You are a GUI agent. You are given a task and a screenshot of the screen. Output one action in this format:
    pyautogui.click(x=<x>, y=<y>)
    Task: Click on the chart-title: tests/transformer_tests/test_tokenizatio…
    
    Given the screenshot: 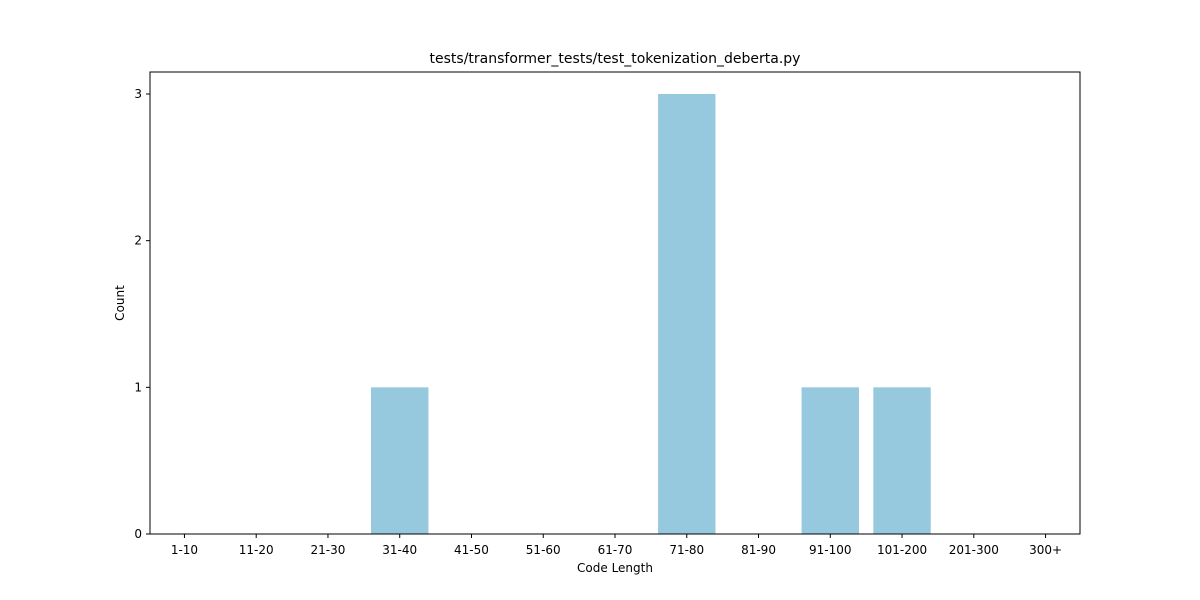 What is the action you would take?
    pyautogui.click(x=615, y=59)
    